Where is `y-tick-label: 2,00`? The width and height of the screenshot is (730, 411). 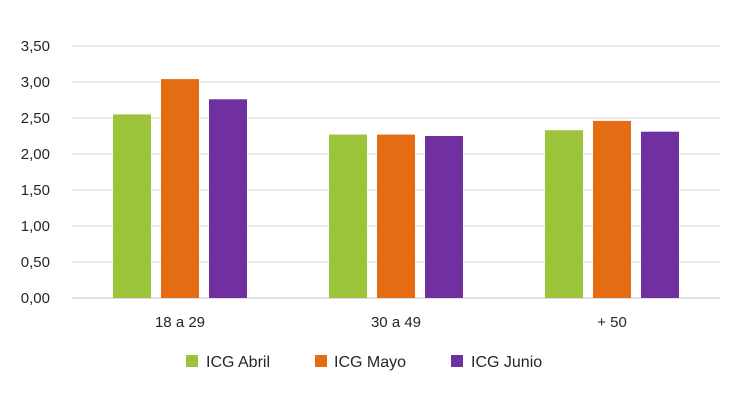
y-tick-label: 2,00 is located at coordinates (35, 154).